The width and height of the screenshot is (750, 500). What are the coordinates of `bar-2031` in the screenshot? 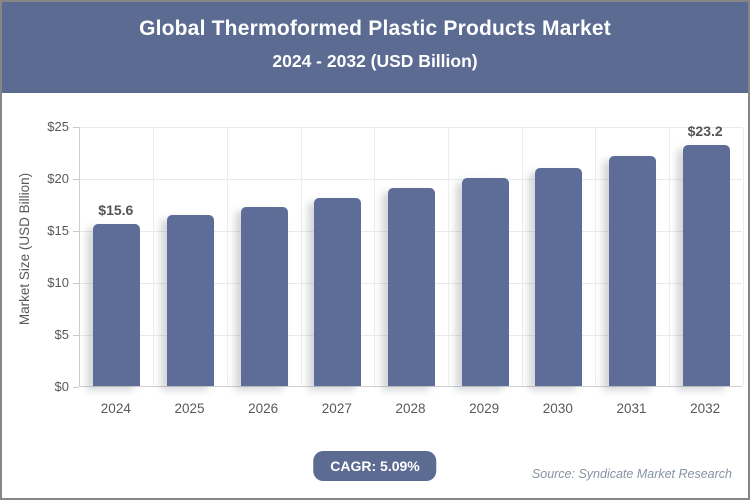 It's located at (632, 271).